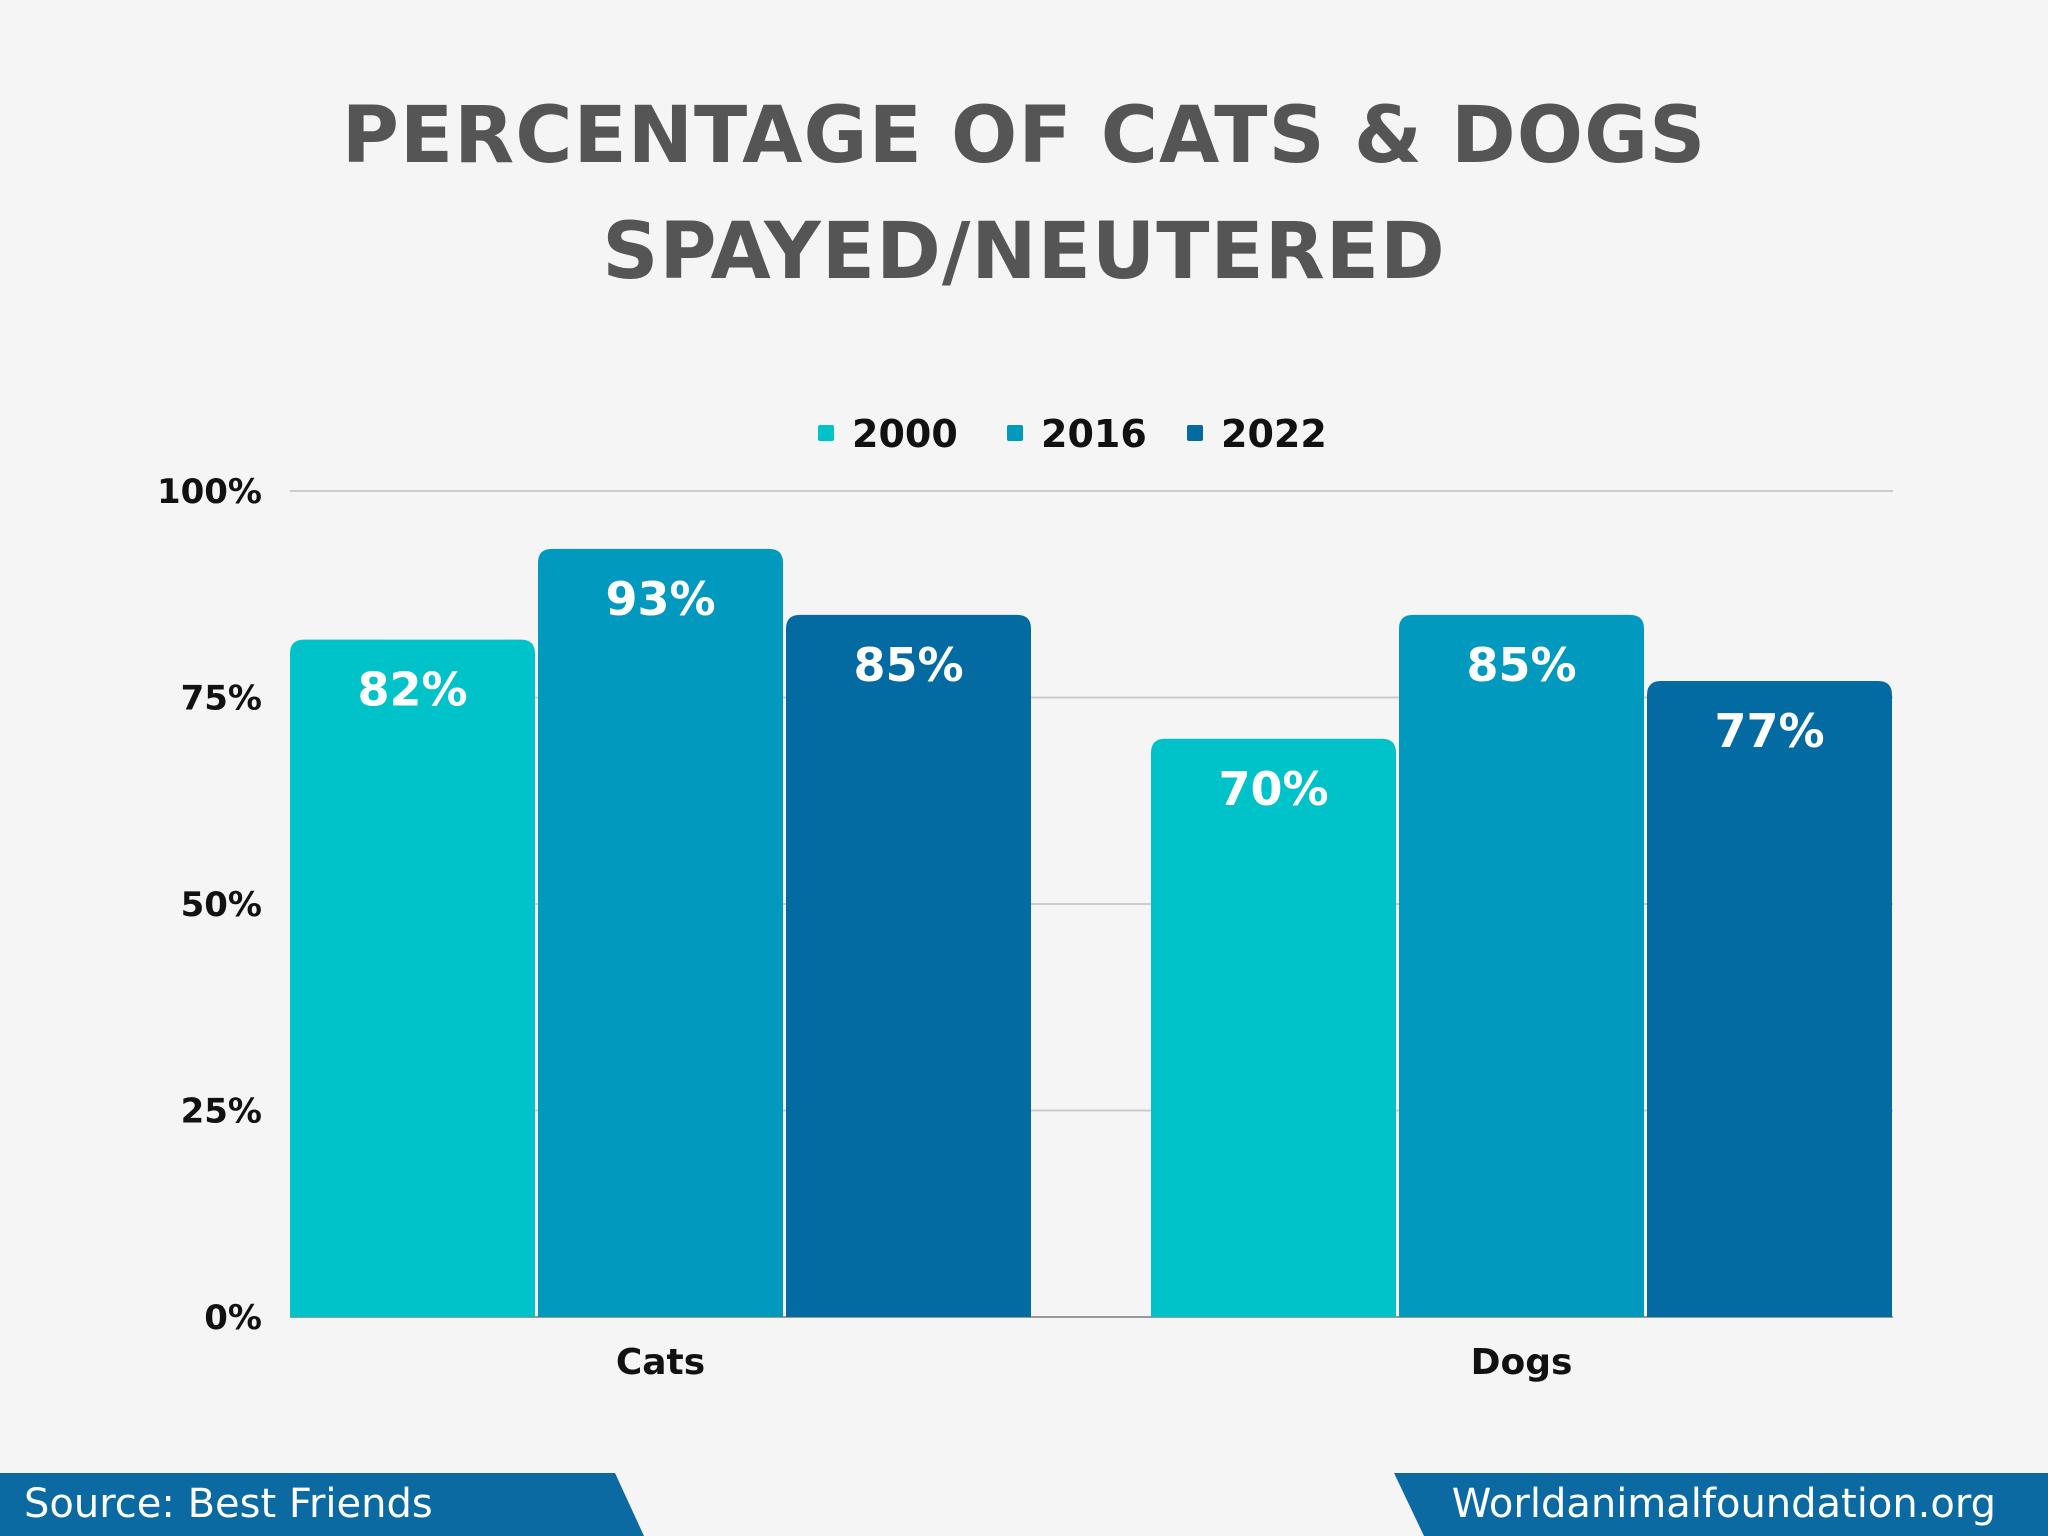 The image size is (2048, 1536). What do you see at coordinates (1769, 998) in the screenshot?
I see `bar-dogs-2022` at bounding box center [1769, 998].